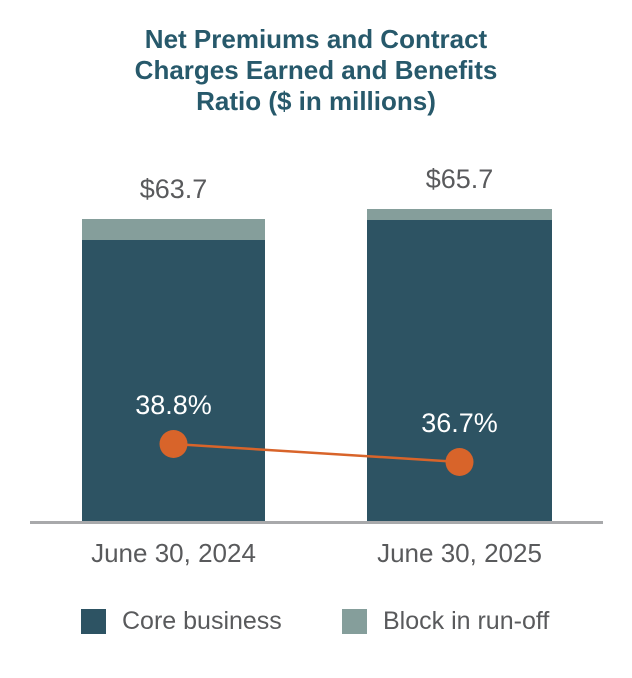  I want to click on core-business-swatch, so click(93, 621).